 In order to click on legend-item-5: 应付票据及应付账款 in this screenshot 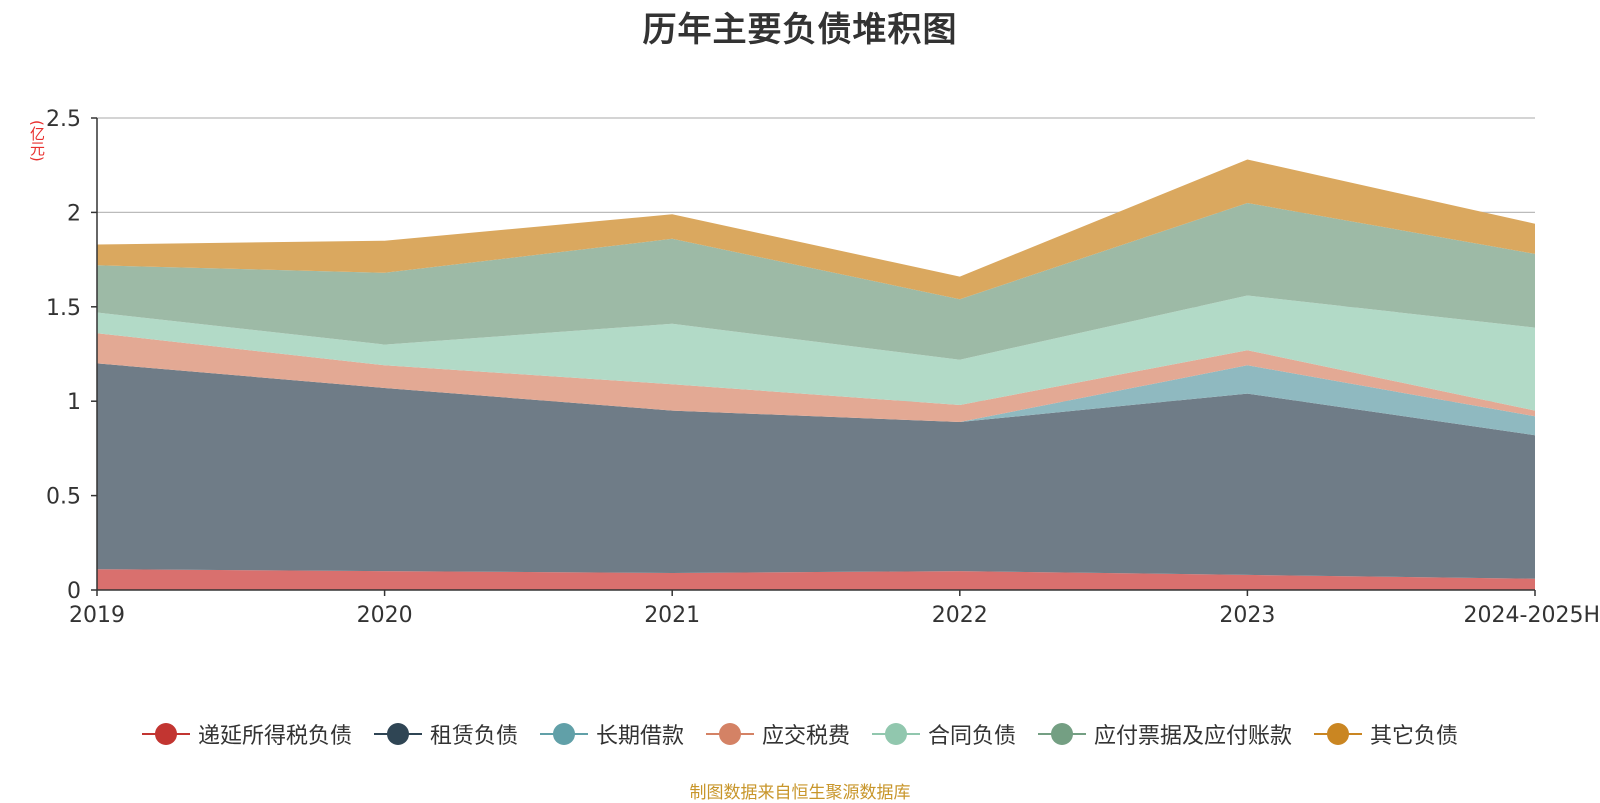, I will do `click(1165, 734)`.